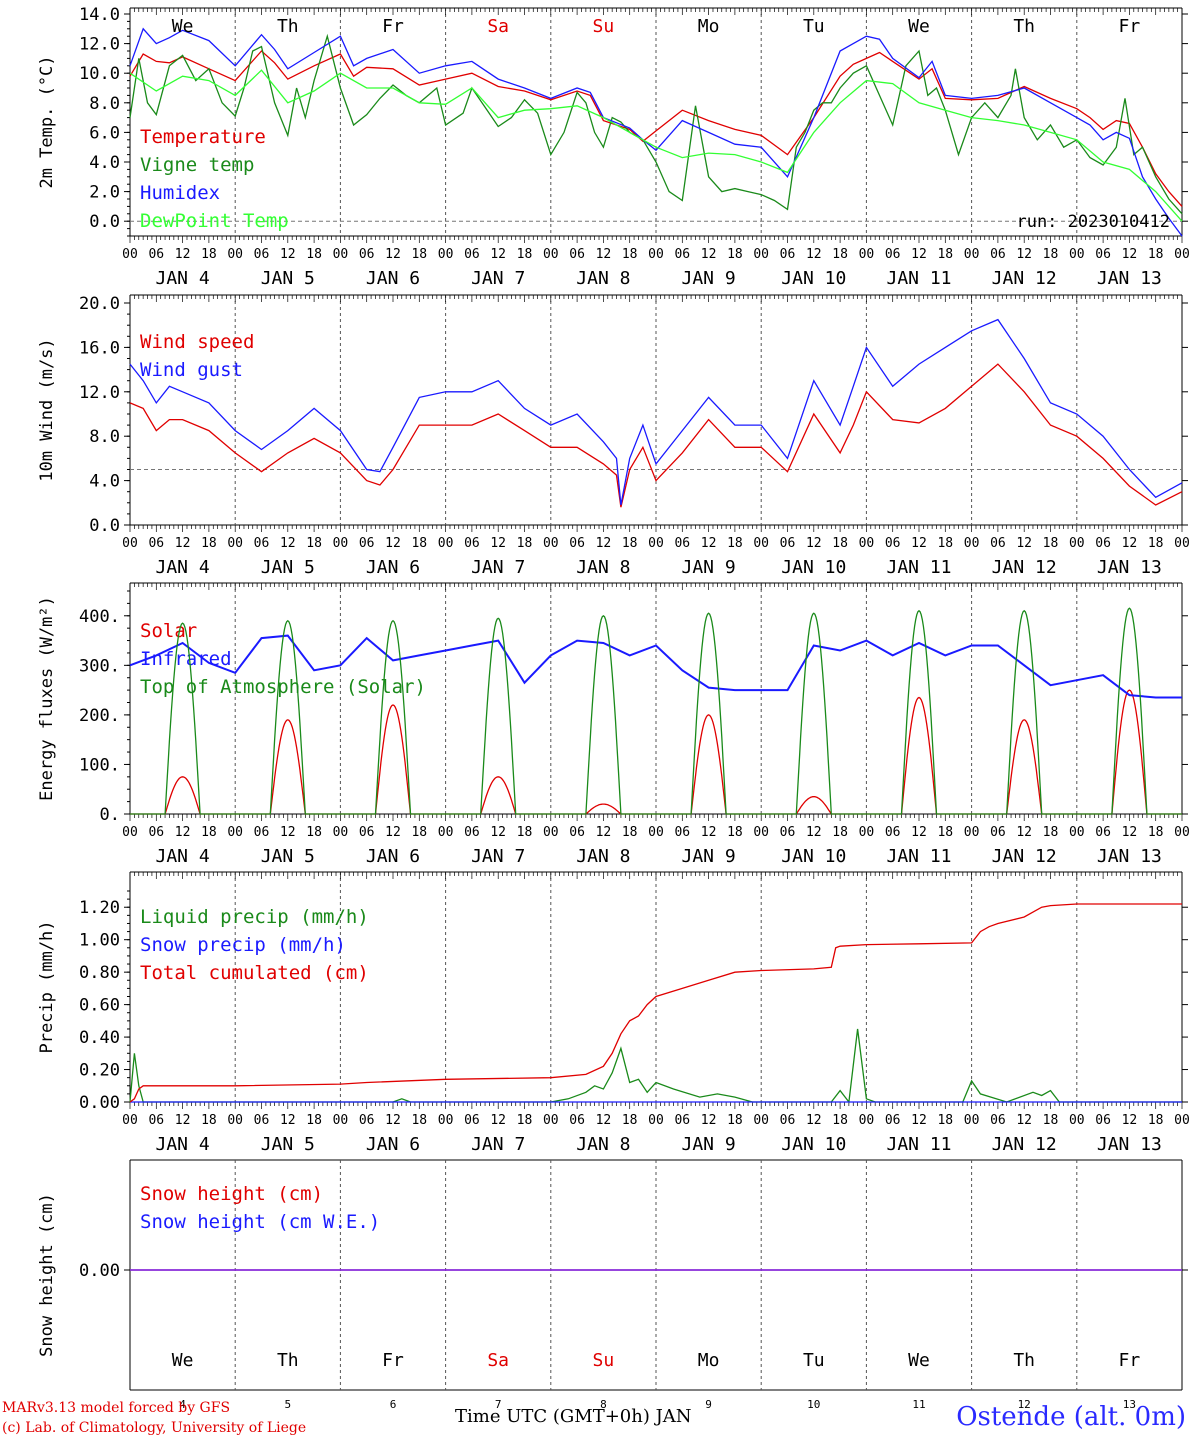 The width and height of the screenshot is (1194, 1440). What do you see at coordinates (1093, 222) in the screenshot?
I see `run-label: run: 2023010412` at bounding box center [1093, 222].